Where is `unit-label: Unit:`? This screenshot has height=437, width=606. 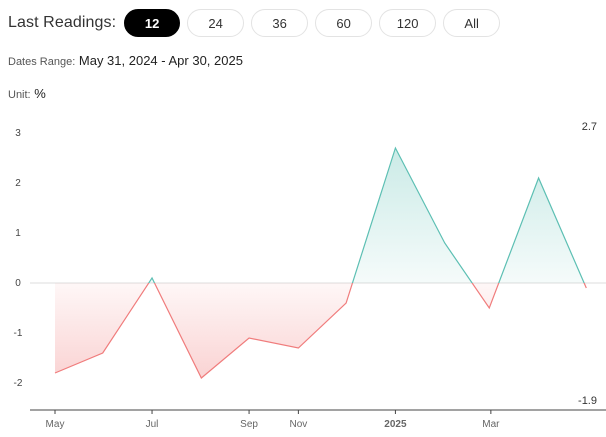
unit-label: Unit: is located at coordinates (19, 95).